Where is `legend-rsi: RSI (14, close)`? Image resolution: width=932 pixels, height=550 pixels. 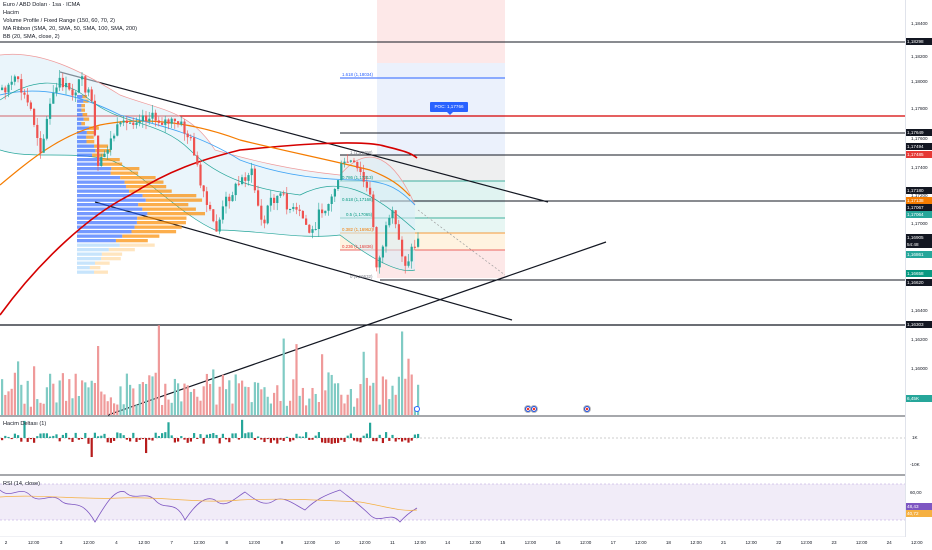 legend-rsi: RSI (14, close) is located at coordinates (21, 484).